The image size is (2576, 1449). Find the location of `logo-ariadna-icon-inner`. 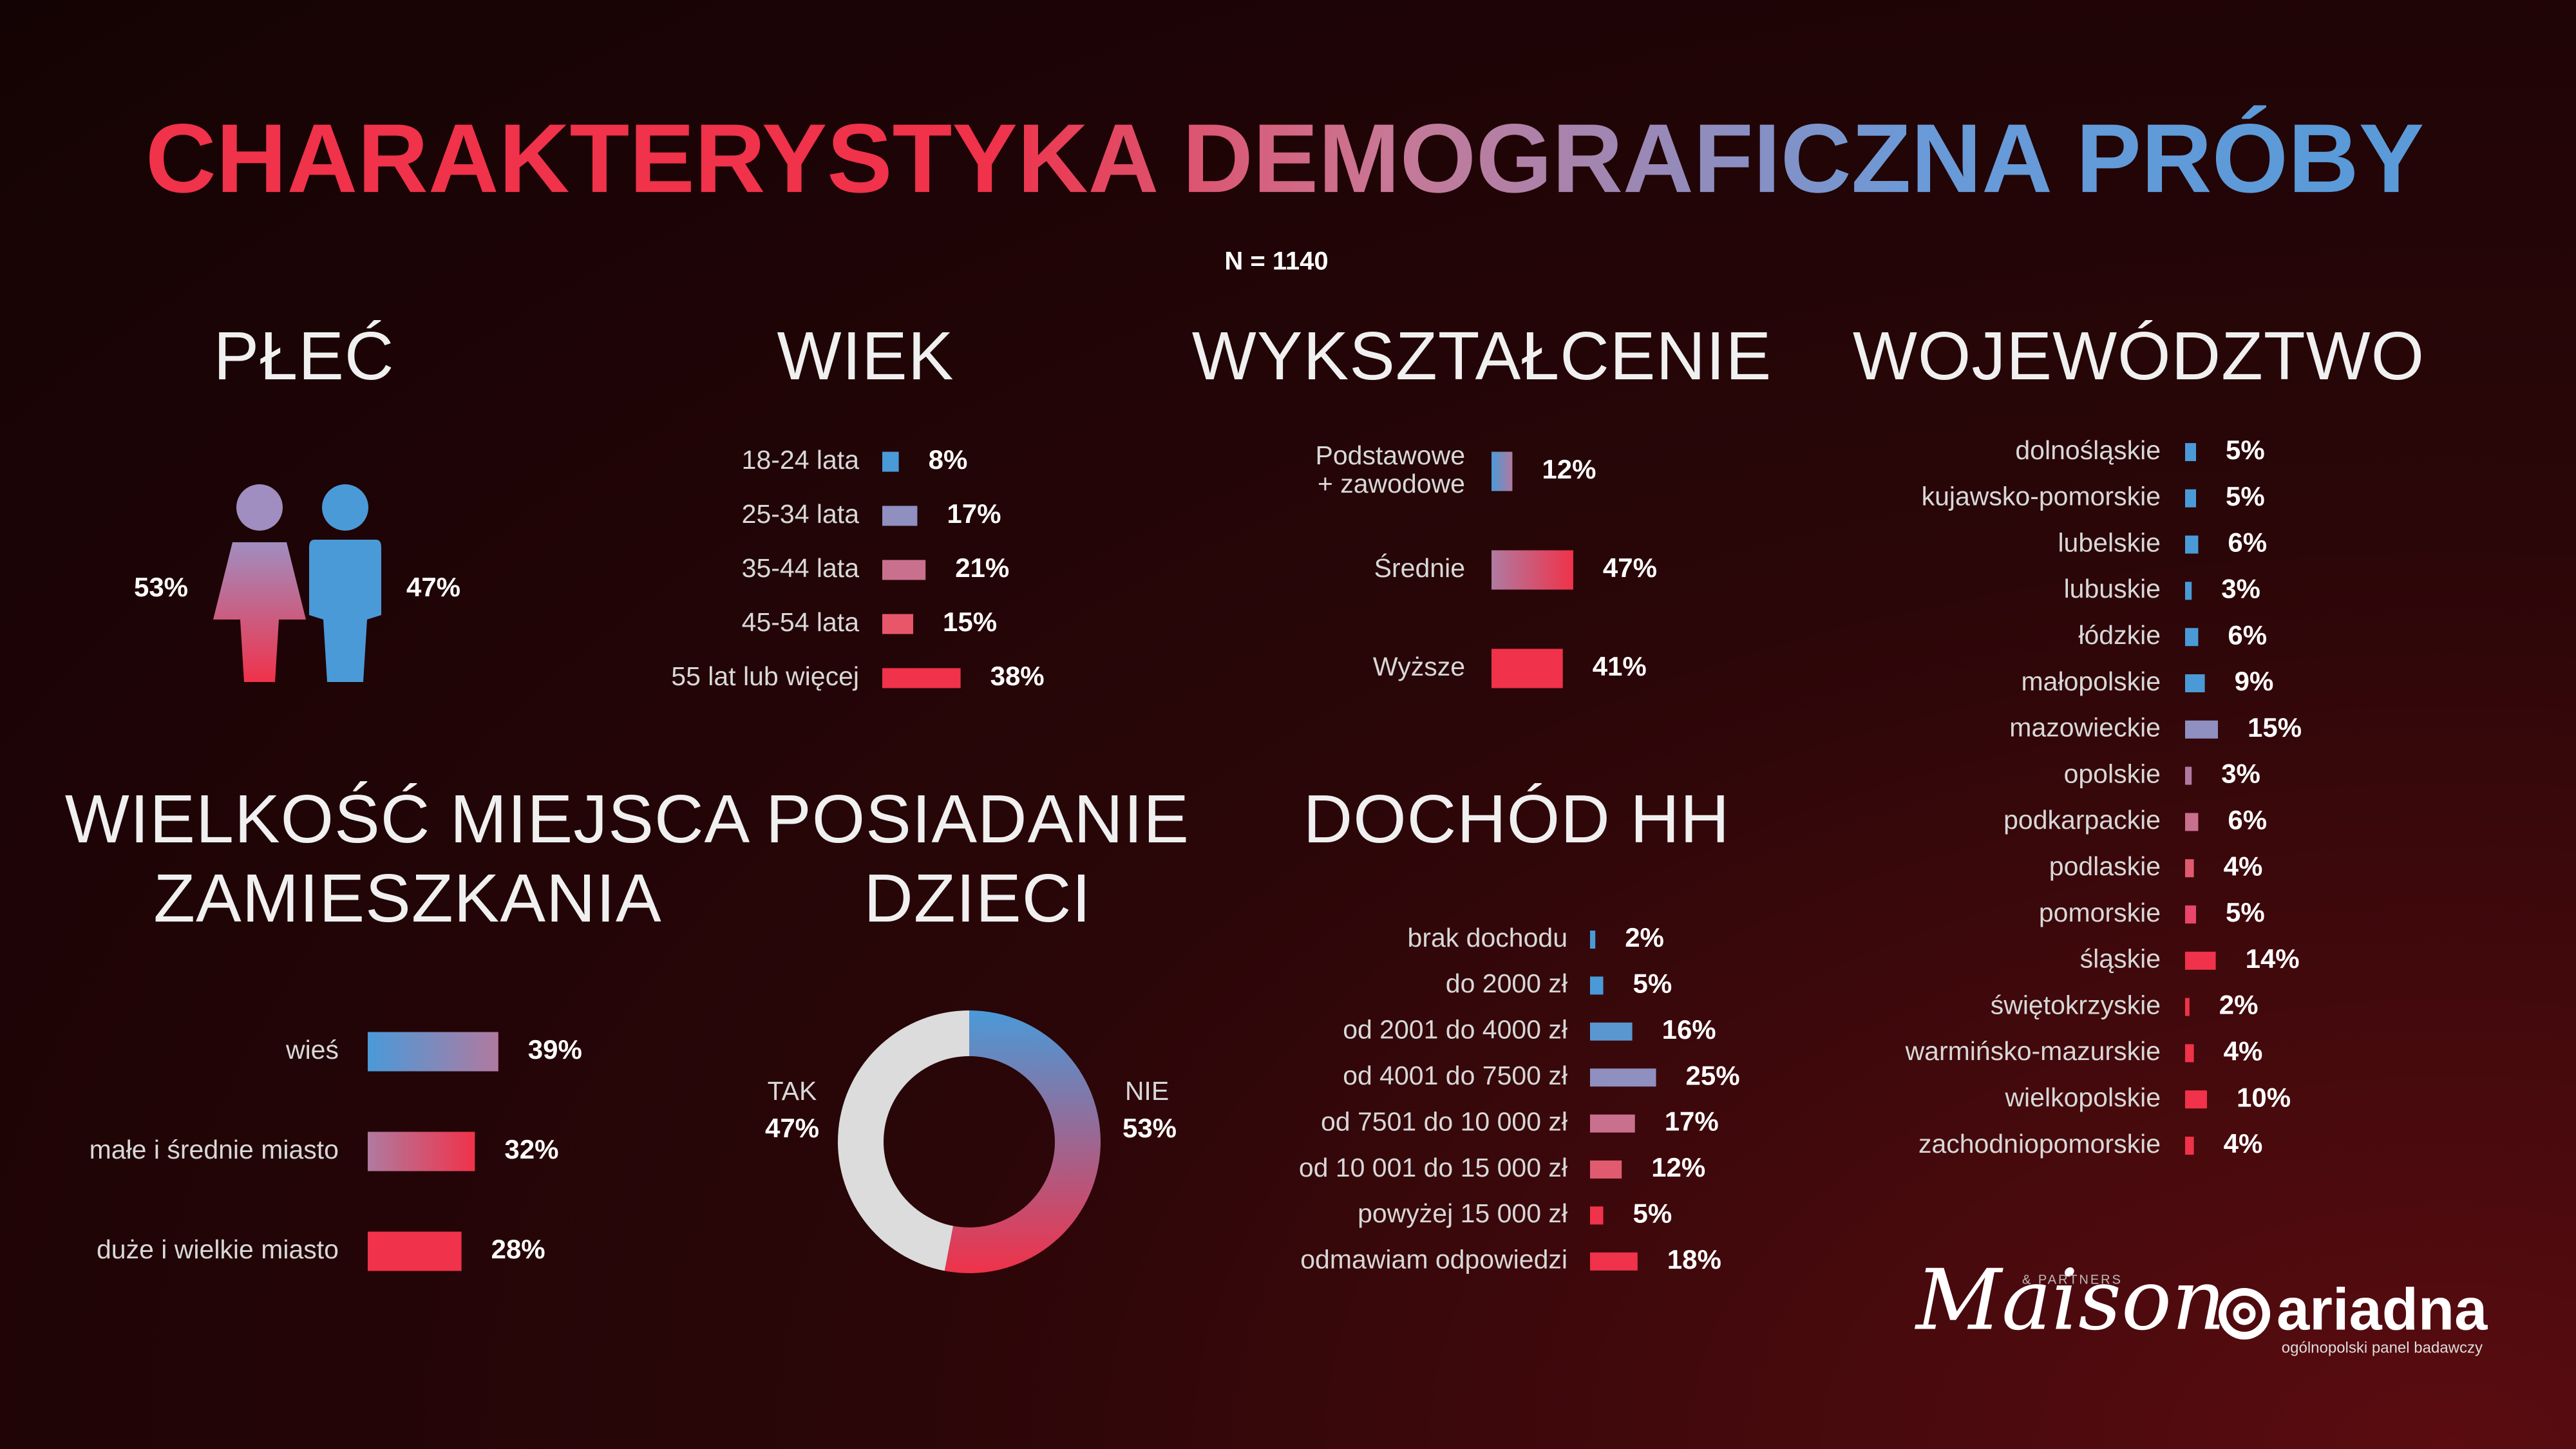

logo-ariadna-icon-inner is located at coordinates (2244, 1314).